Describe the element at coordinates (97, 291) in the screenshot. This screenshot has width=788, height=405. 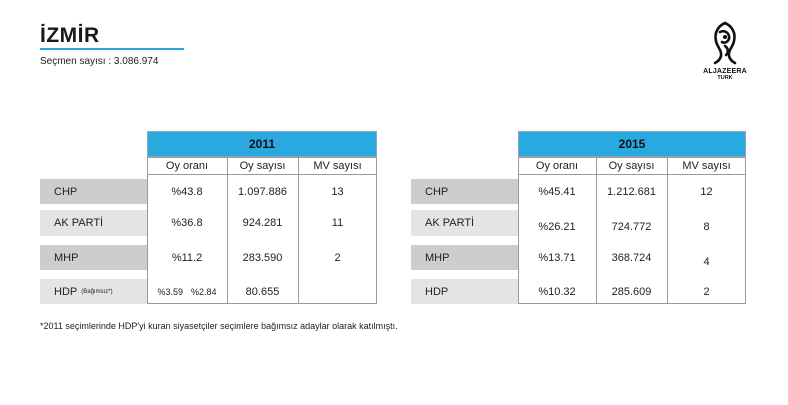
I see `independent-note: (Bağımsız*)` at that location.